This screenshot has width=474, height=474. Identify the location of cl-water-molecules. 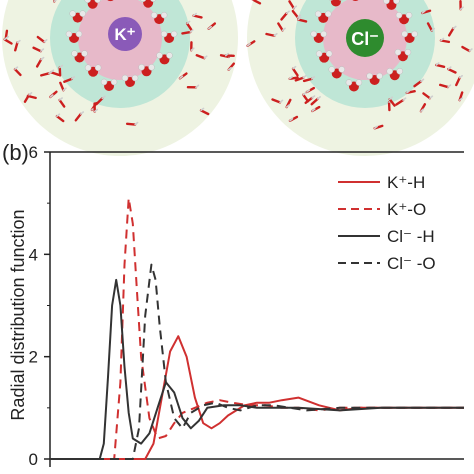
(359, 65).